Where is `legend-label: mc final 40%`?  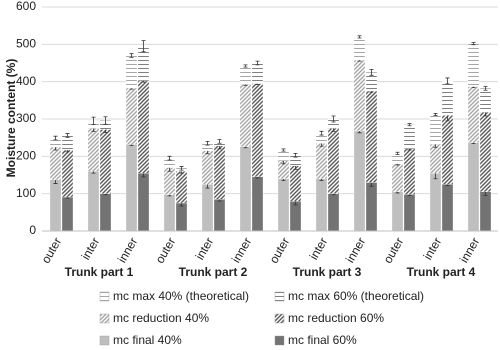
legend-label: mc final 40% is located at coordinates (147, 340).